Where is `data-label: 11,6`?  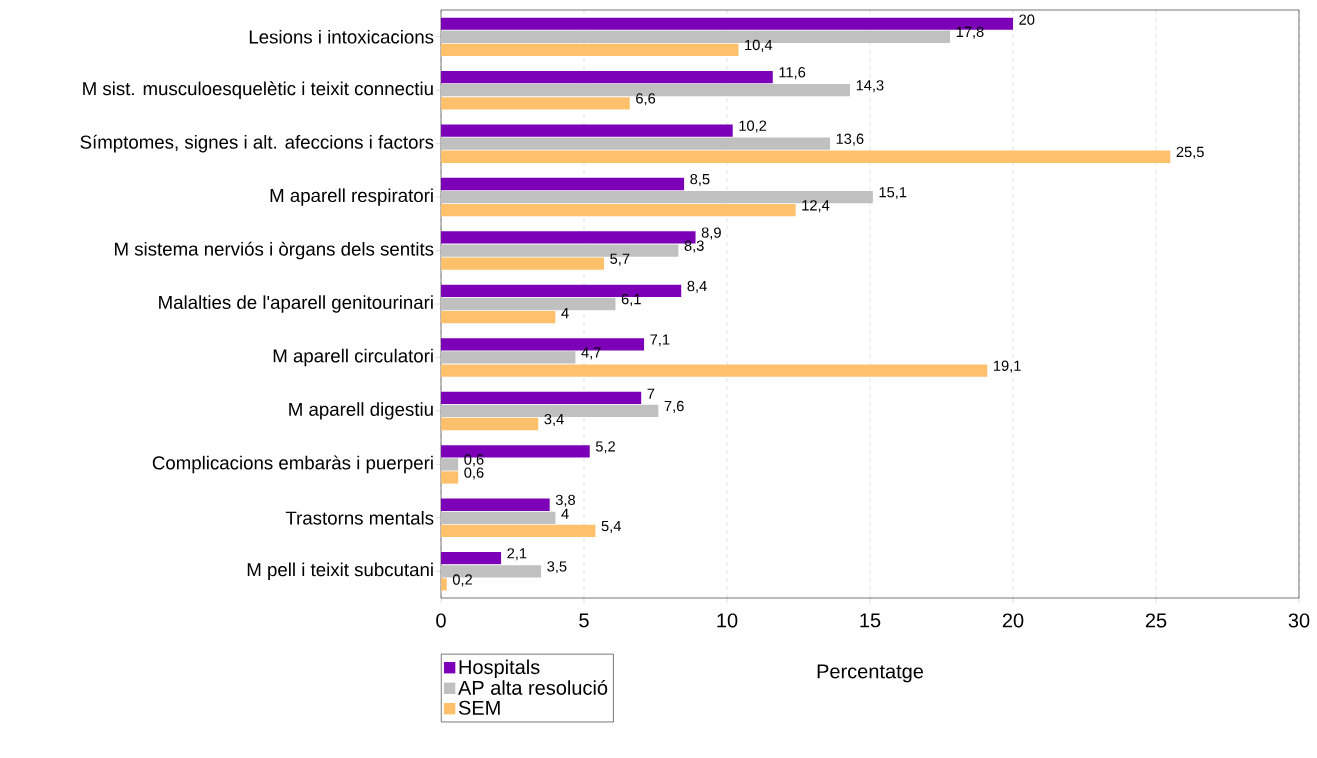
data-label: 11,6 is located at coordinates (792, 73).